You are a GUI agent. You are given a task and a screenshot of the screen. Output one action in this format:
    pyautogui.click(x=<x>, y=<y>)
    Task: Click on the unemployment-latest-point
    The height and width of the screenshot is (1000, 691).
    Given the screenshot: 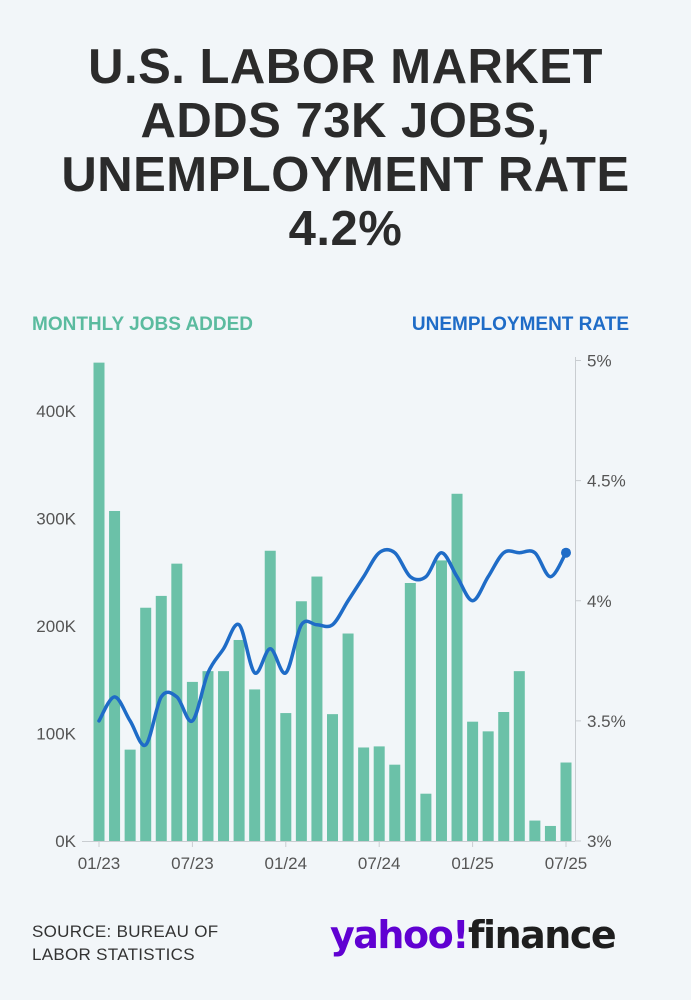 What is the action you would take?
    pyautogui.click(x=566, y=552)
    